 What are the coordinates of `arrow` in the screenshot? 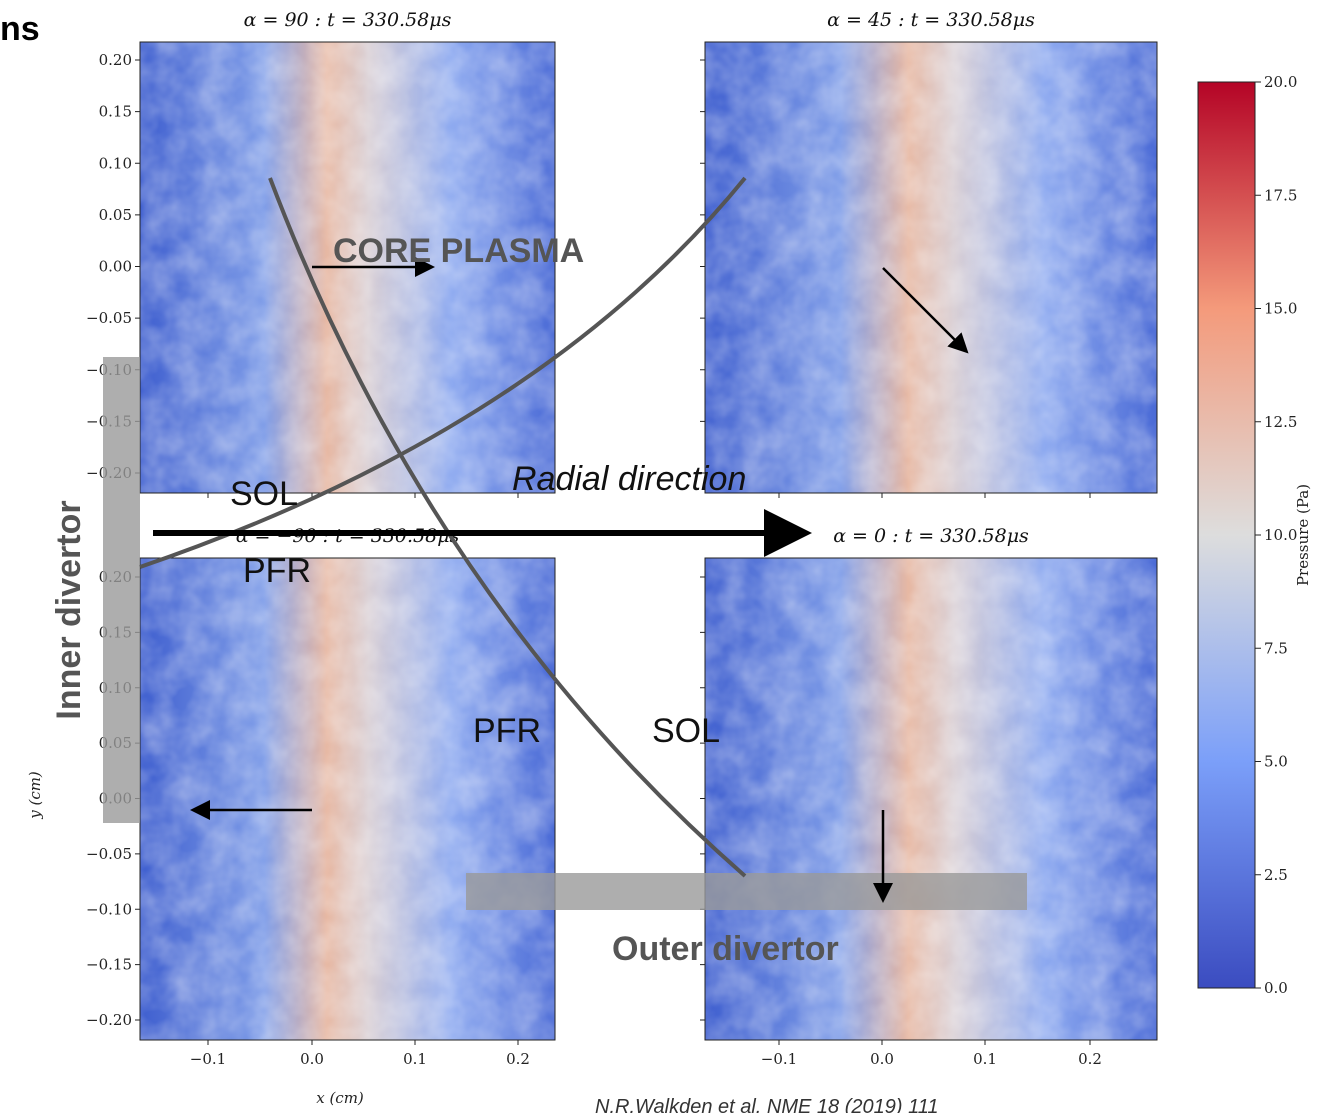 It's located at (925, 310).